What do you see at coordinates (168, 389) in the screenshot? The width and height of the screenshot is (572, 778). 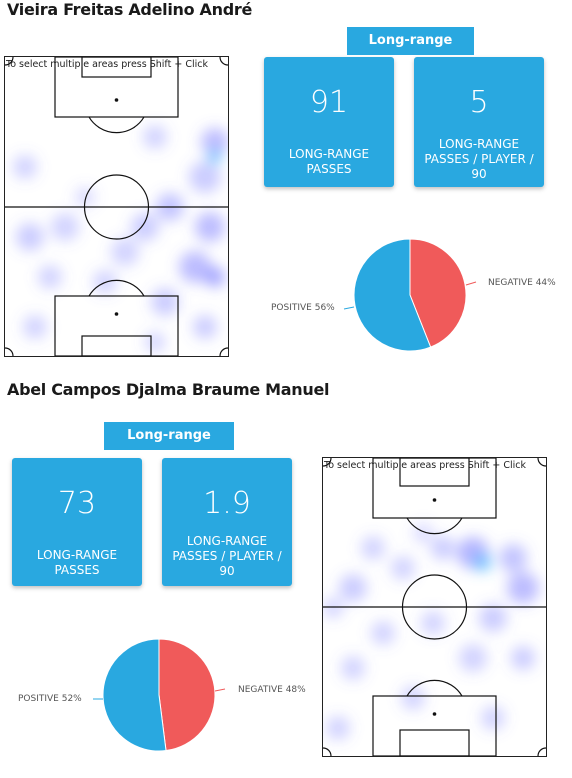 I see `player-name: Abel Campos Djalma Braume Manuel` at bounding box center [168, 389].